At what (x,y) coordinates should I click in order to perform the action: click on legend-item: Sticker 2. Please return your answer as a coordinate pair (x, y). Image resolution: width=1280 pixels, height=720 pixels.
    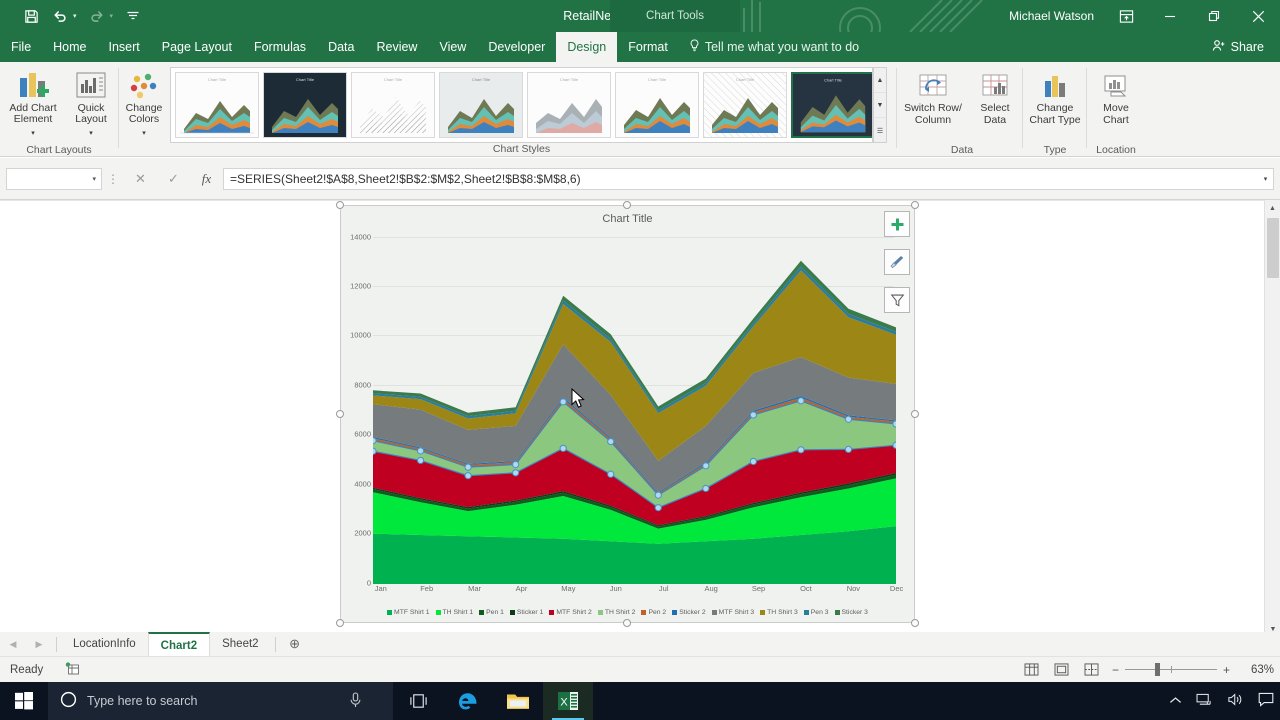
    Looking at the image, I should click on (689, 612).